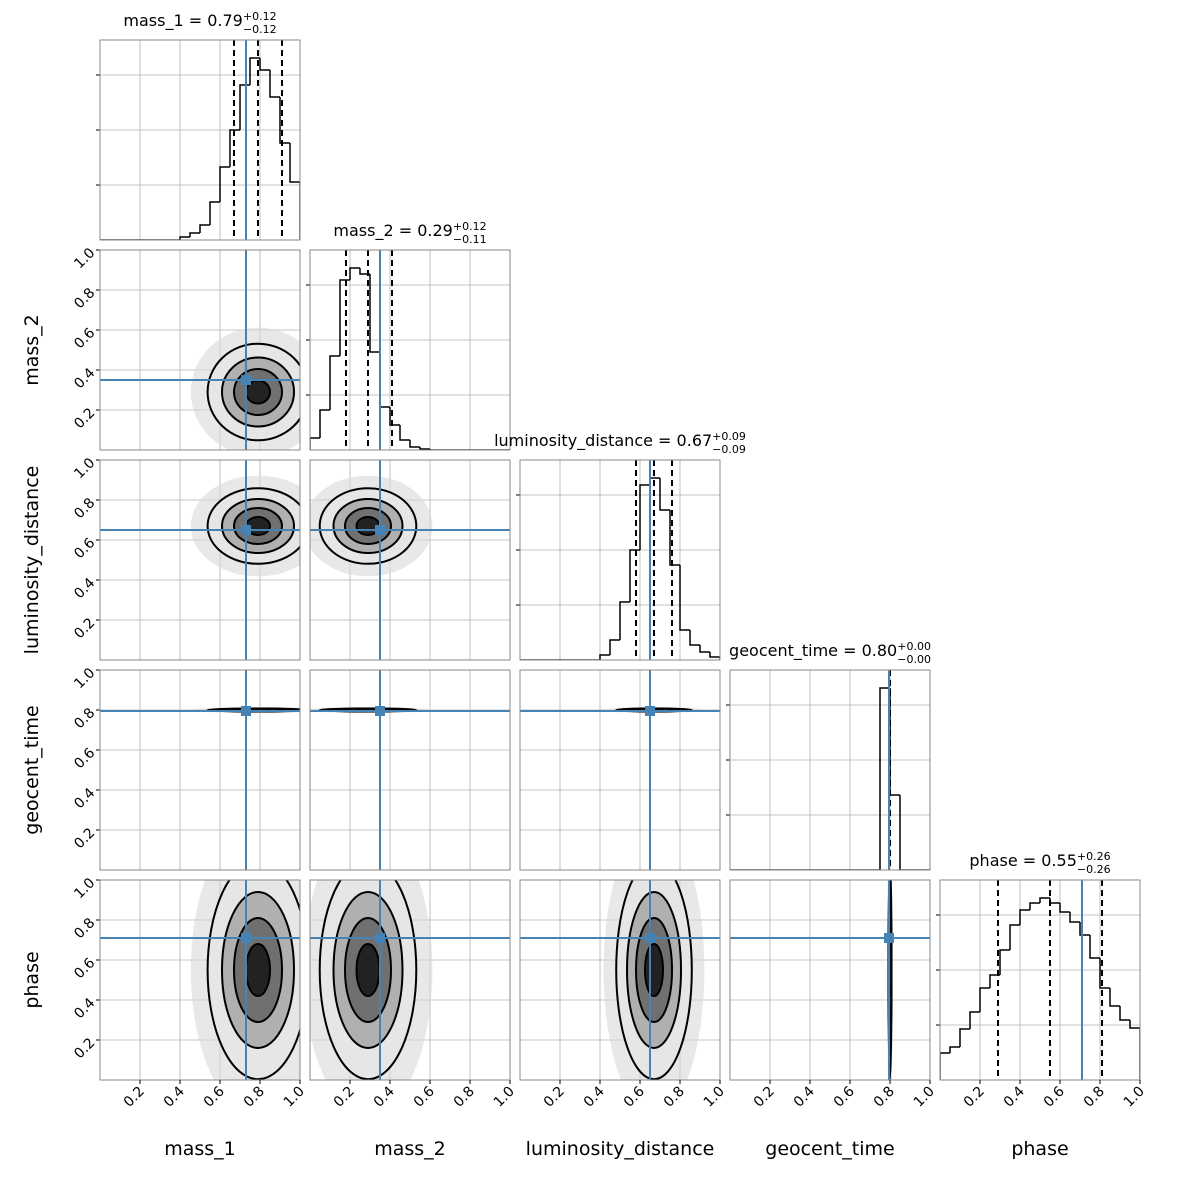  I want to click on panel: luminosity_distance = 0.67+0.09 −0.09, so click(620, 545).